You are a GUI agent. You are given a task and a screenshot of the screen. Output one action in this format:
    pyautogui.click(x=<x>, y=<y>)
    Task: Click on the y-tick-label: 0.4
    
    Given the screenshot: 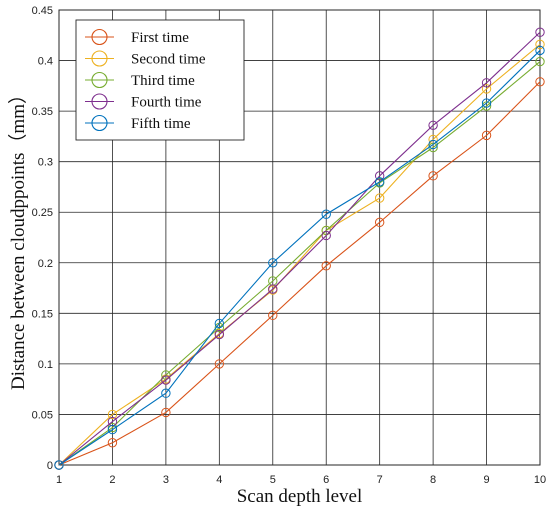 What is the action you would take?
    pyautogui.click(x=45, y=62)
    